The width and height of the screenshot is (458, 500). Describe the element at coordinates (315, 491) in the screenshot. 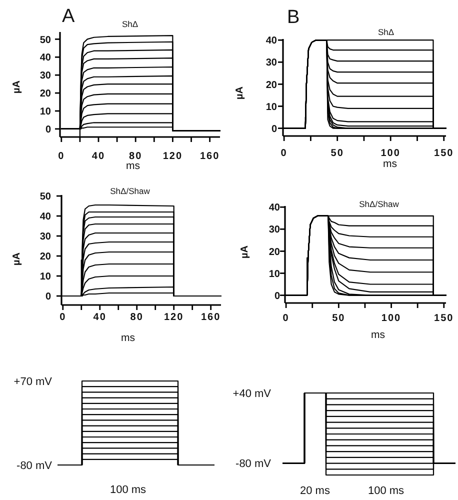

I see `text: 20 ms` at that location.